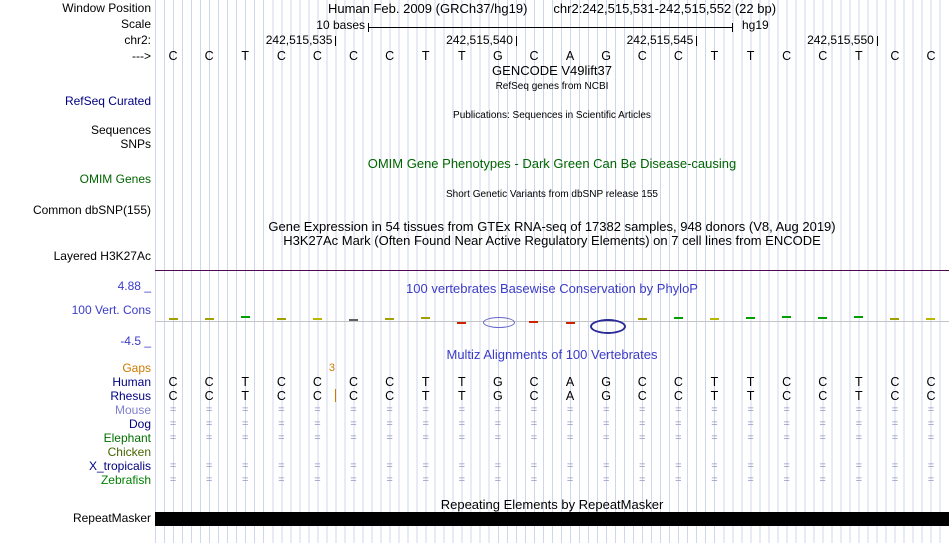 This screenshot has width=950, height=543. I want to click on strand-arrow: --->, so click(141, 56).